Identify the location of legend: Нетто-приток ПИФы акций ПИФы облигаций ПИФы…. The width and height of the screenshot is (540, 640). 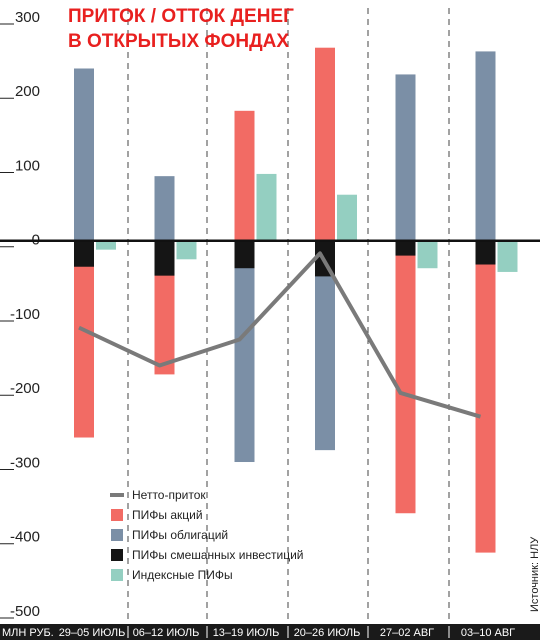
(207, 535).